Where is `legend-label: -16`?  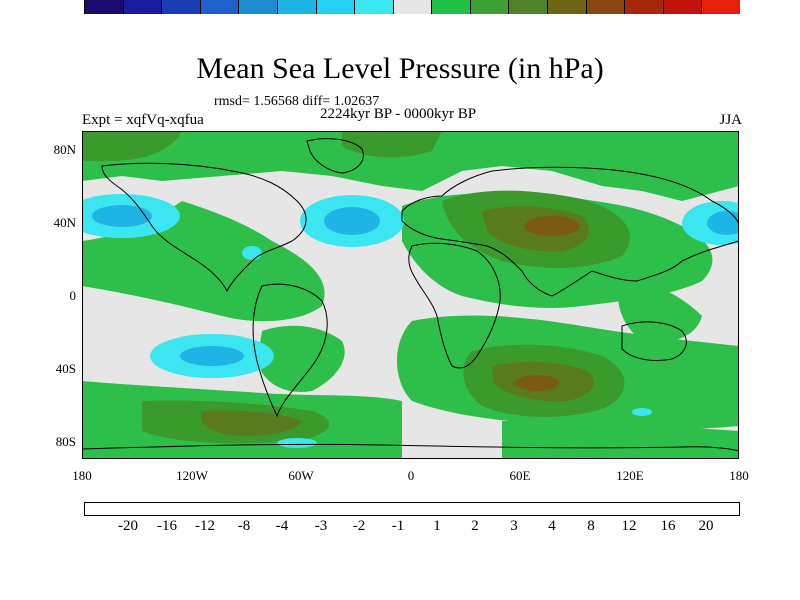 legend-label: -16 is located at coordinates (167, 526).